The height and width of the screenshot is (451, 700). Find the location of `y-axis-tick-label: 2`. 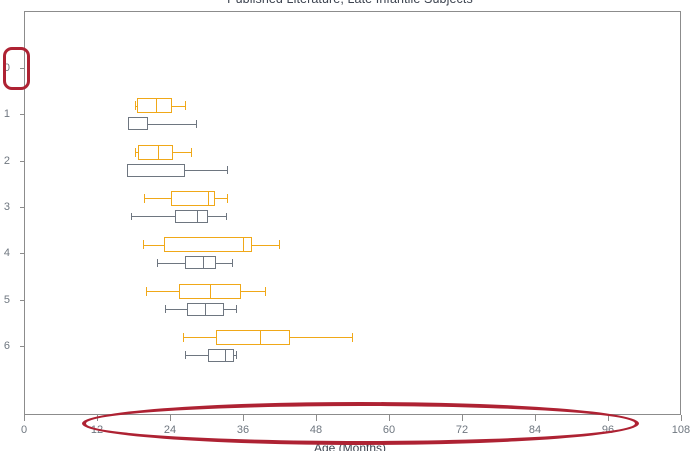

y-axis-tick-label: 2 is located at coordinates (6, 160).